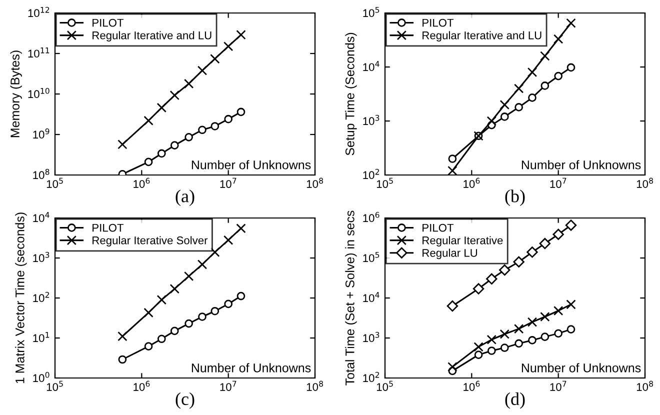  What do you see at coordinates (41, 133) in the screenshot?
I see `y-tick-label: 10$^{9}$` at bounding box center [41, 133].